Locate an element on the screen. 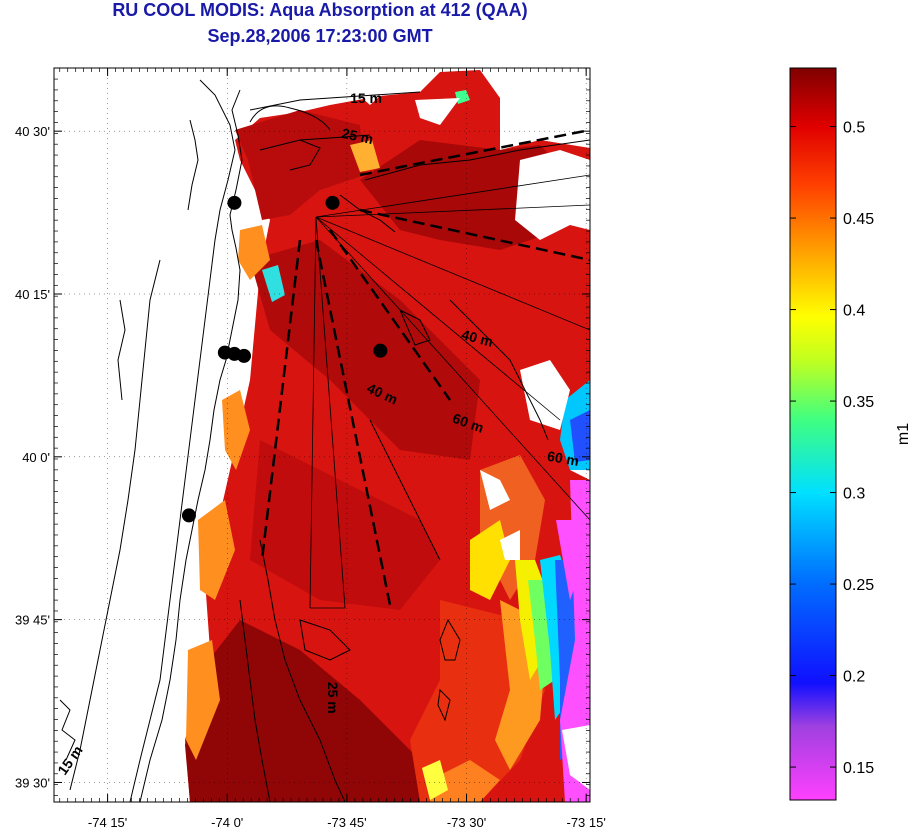 This screenshot has height=832, width=911. colorbar: 0.5 0.45 0.4 0.35 0.3 0.25 0.2 0.15 m1 is located at coordinates (850, 434).